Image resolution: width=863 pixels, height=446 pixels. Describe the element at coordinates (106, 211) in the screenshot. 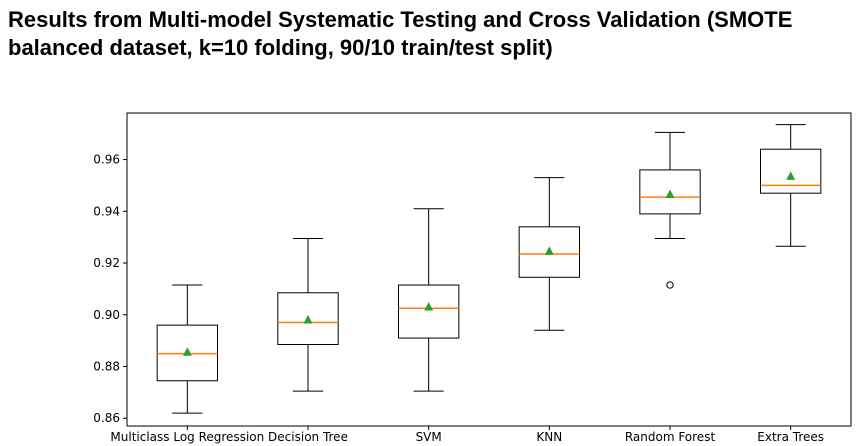

I see `y-tick-label: 0.94` at that location.